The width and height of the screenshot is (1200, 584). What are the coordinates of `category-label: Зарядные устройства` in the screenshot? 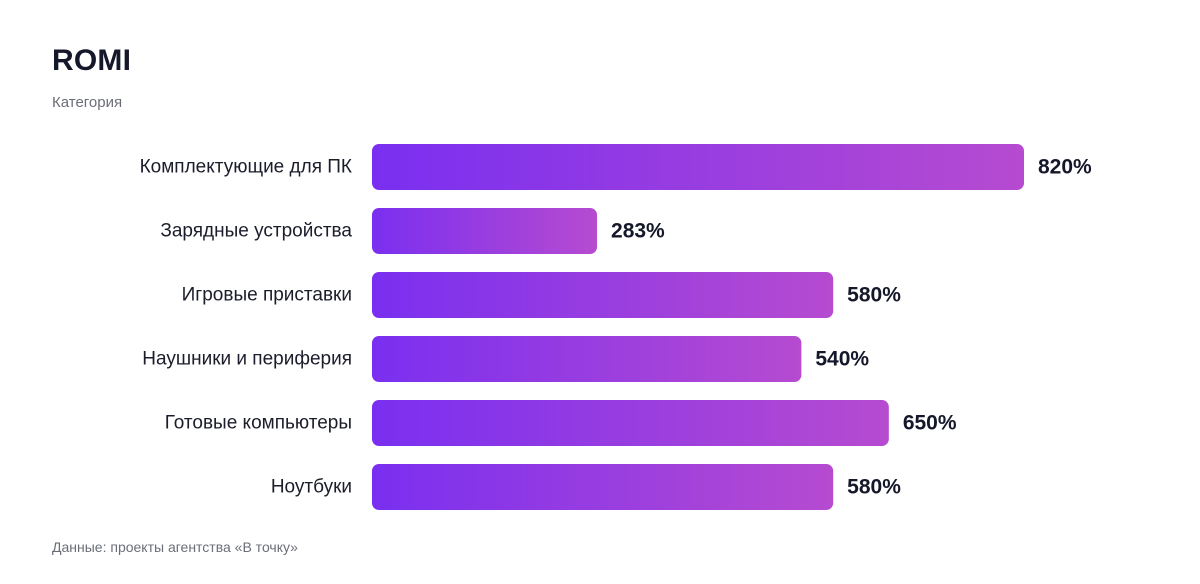 It's located at (256, 231).